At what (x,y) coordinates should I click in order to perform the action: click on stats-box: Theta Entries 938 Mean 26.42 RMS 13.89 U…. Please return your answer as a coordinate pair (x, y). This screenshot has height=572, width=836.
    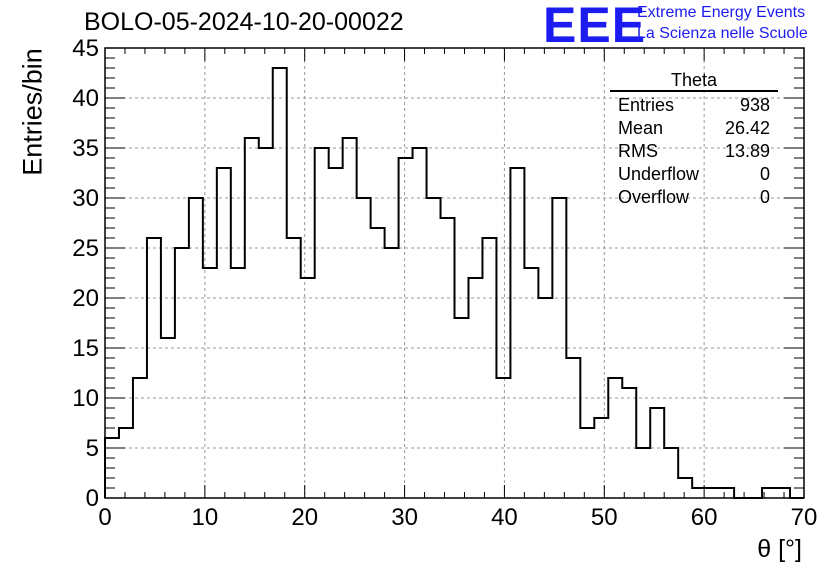
    Looking at the image, I should click on (694, 139).